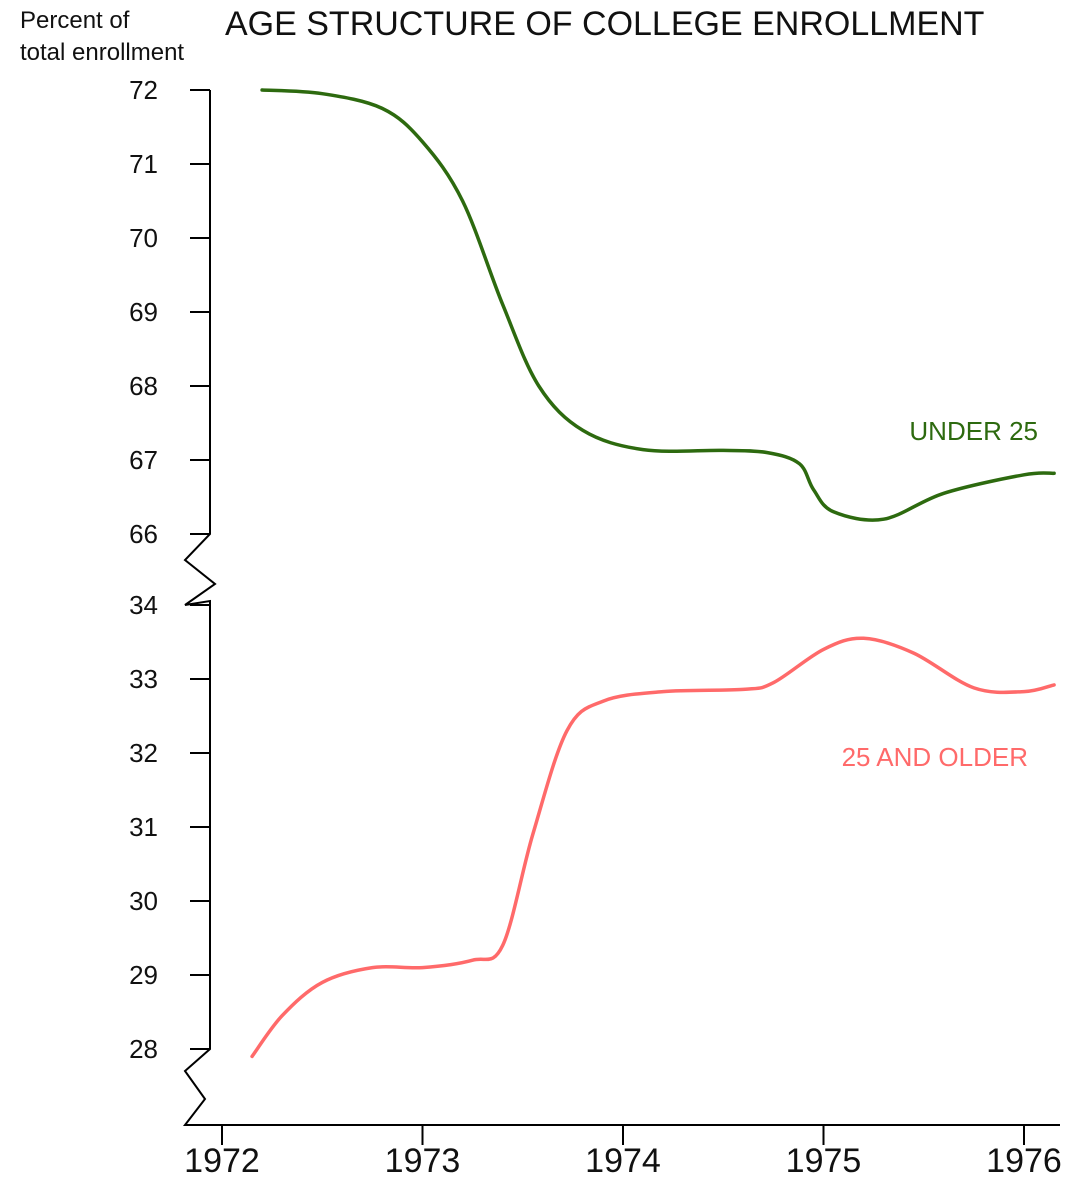 Image resolution: width=1084 pixels, height=1182 pixels. I want to click on series-labels: UNDER 25 25 AND OLDER, so click(940, 594).